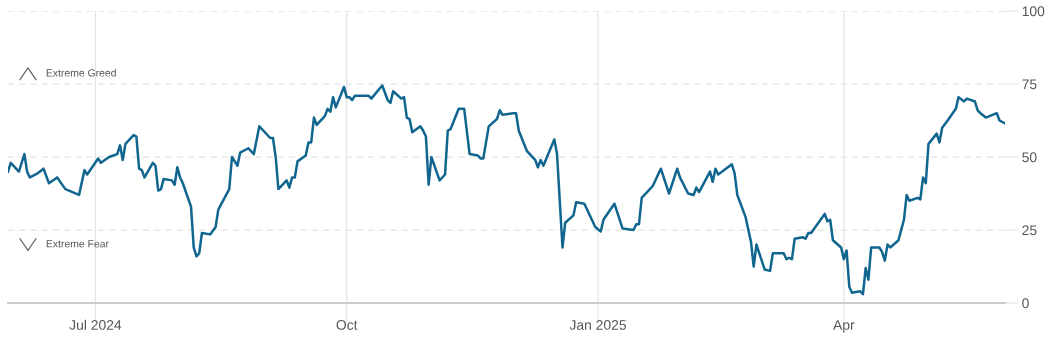 Image resolution: width=1049 pixels, height=344 pixels. I want to click on y-tick-label: 100, so click(1033, 11).